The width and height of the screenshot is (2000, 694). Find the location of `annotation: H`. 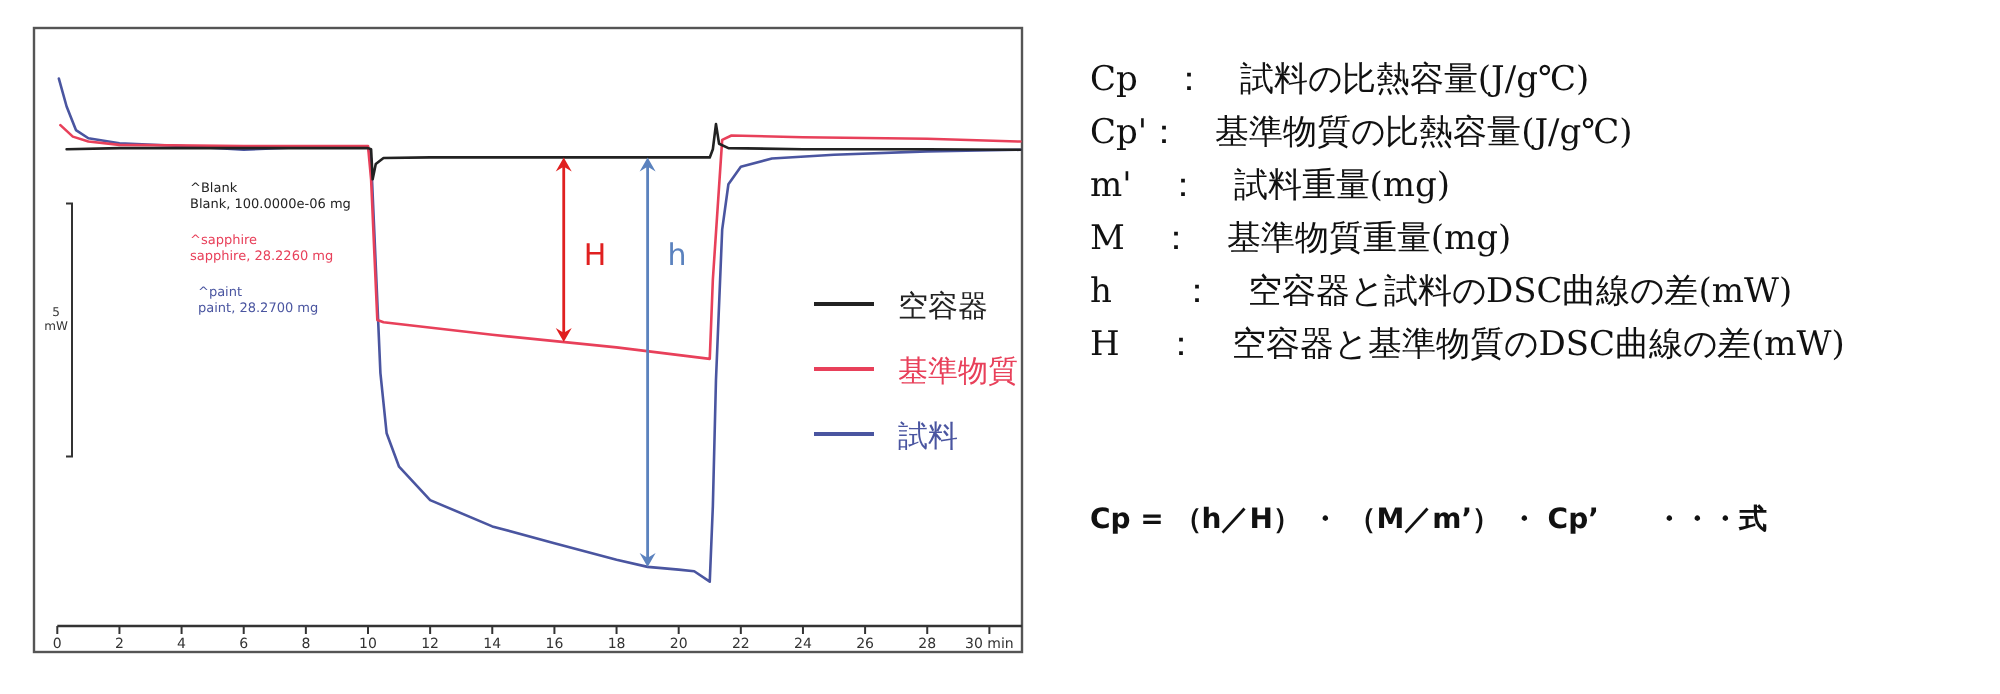

annotation: H is located at coordinates (595, 255).